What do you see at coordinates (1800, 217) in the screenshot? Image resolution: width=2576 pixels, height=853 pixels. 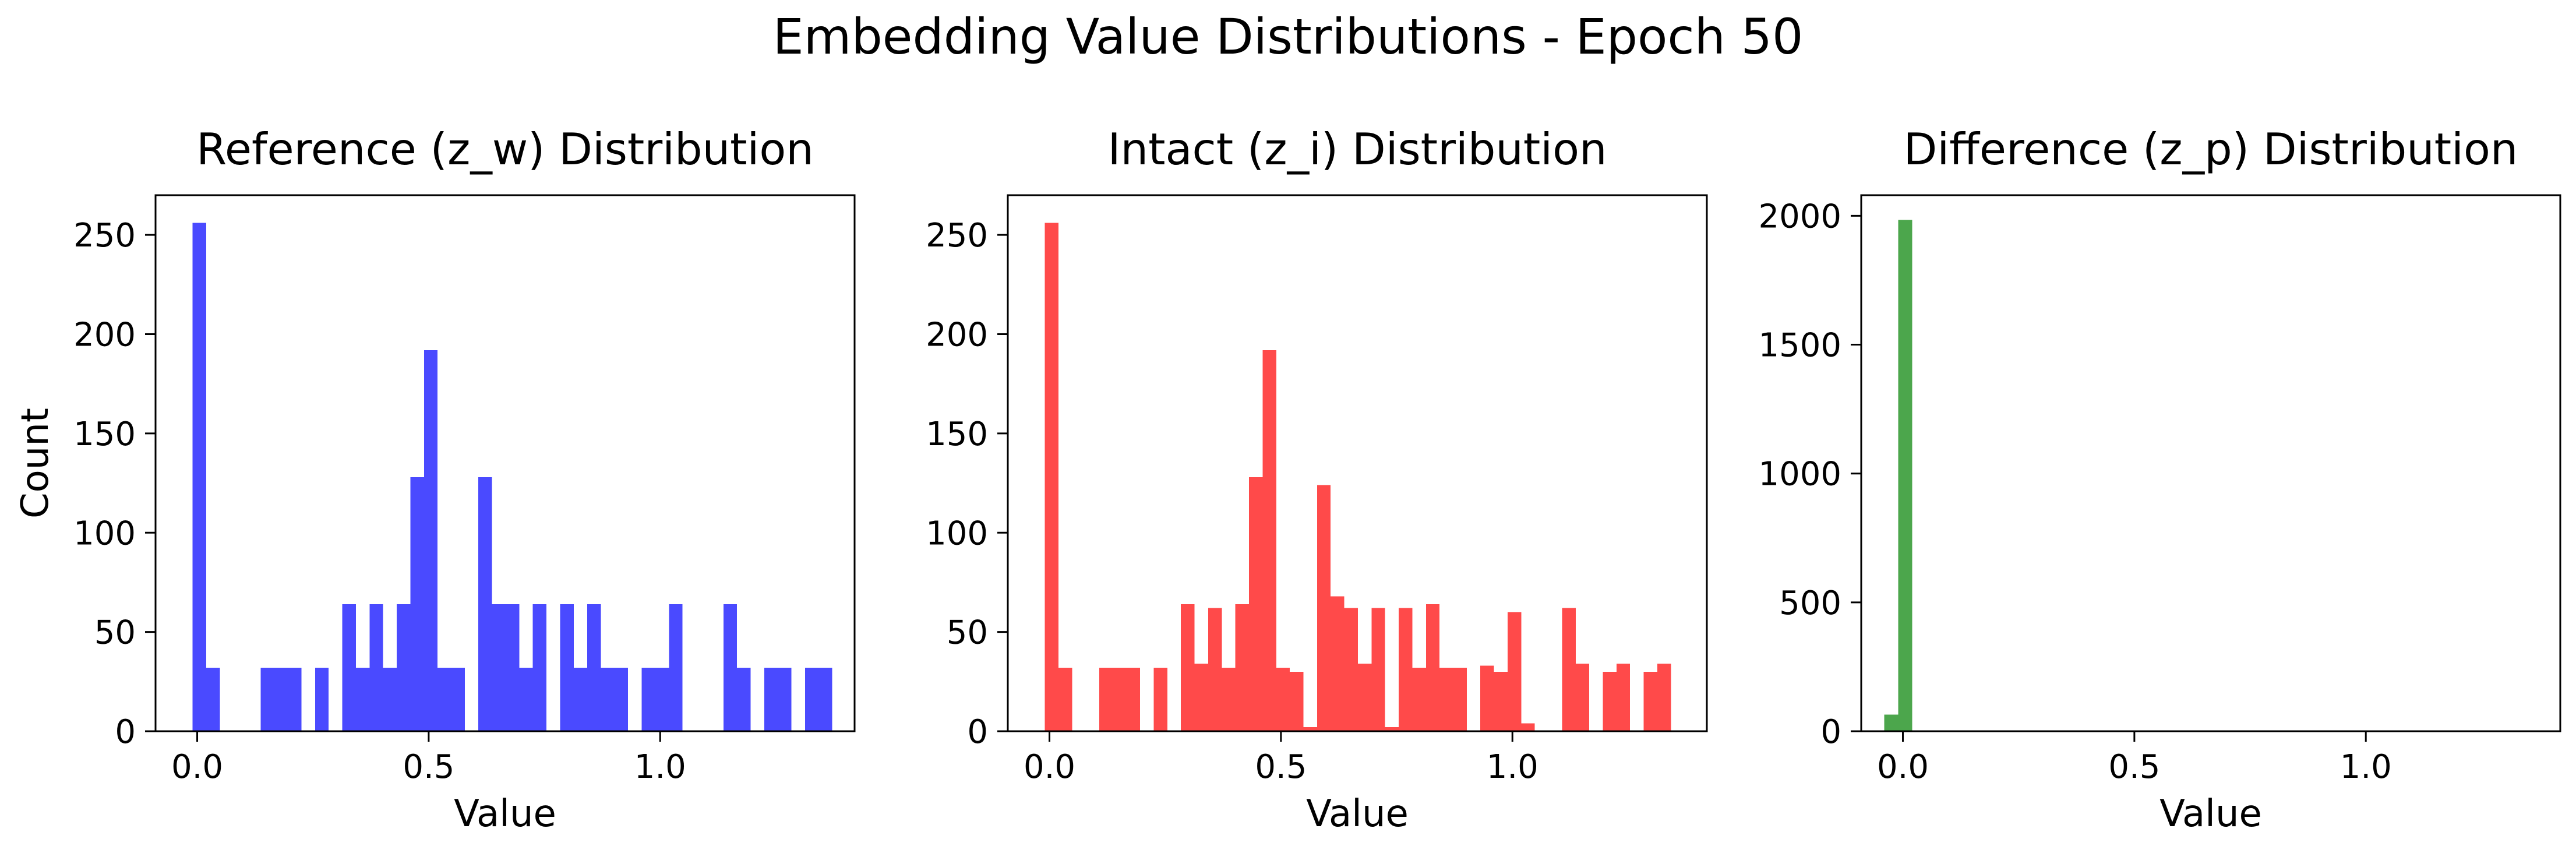 I see `y-tick-label: 2000` at bounding box center [1800, 217].